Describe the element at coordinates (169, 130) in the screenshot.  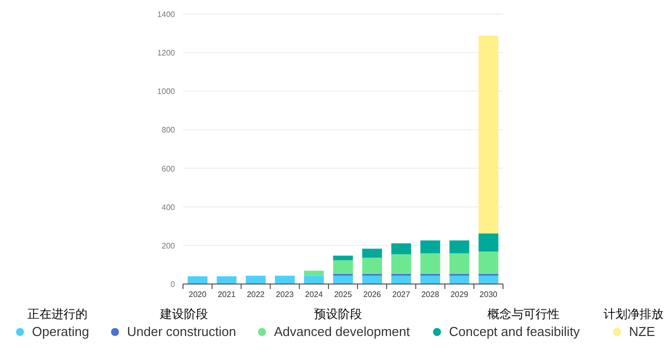
I see `y-tick-label: 800` at that location.